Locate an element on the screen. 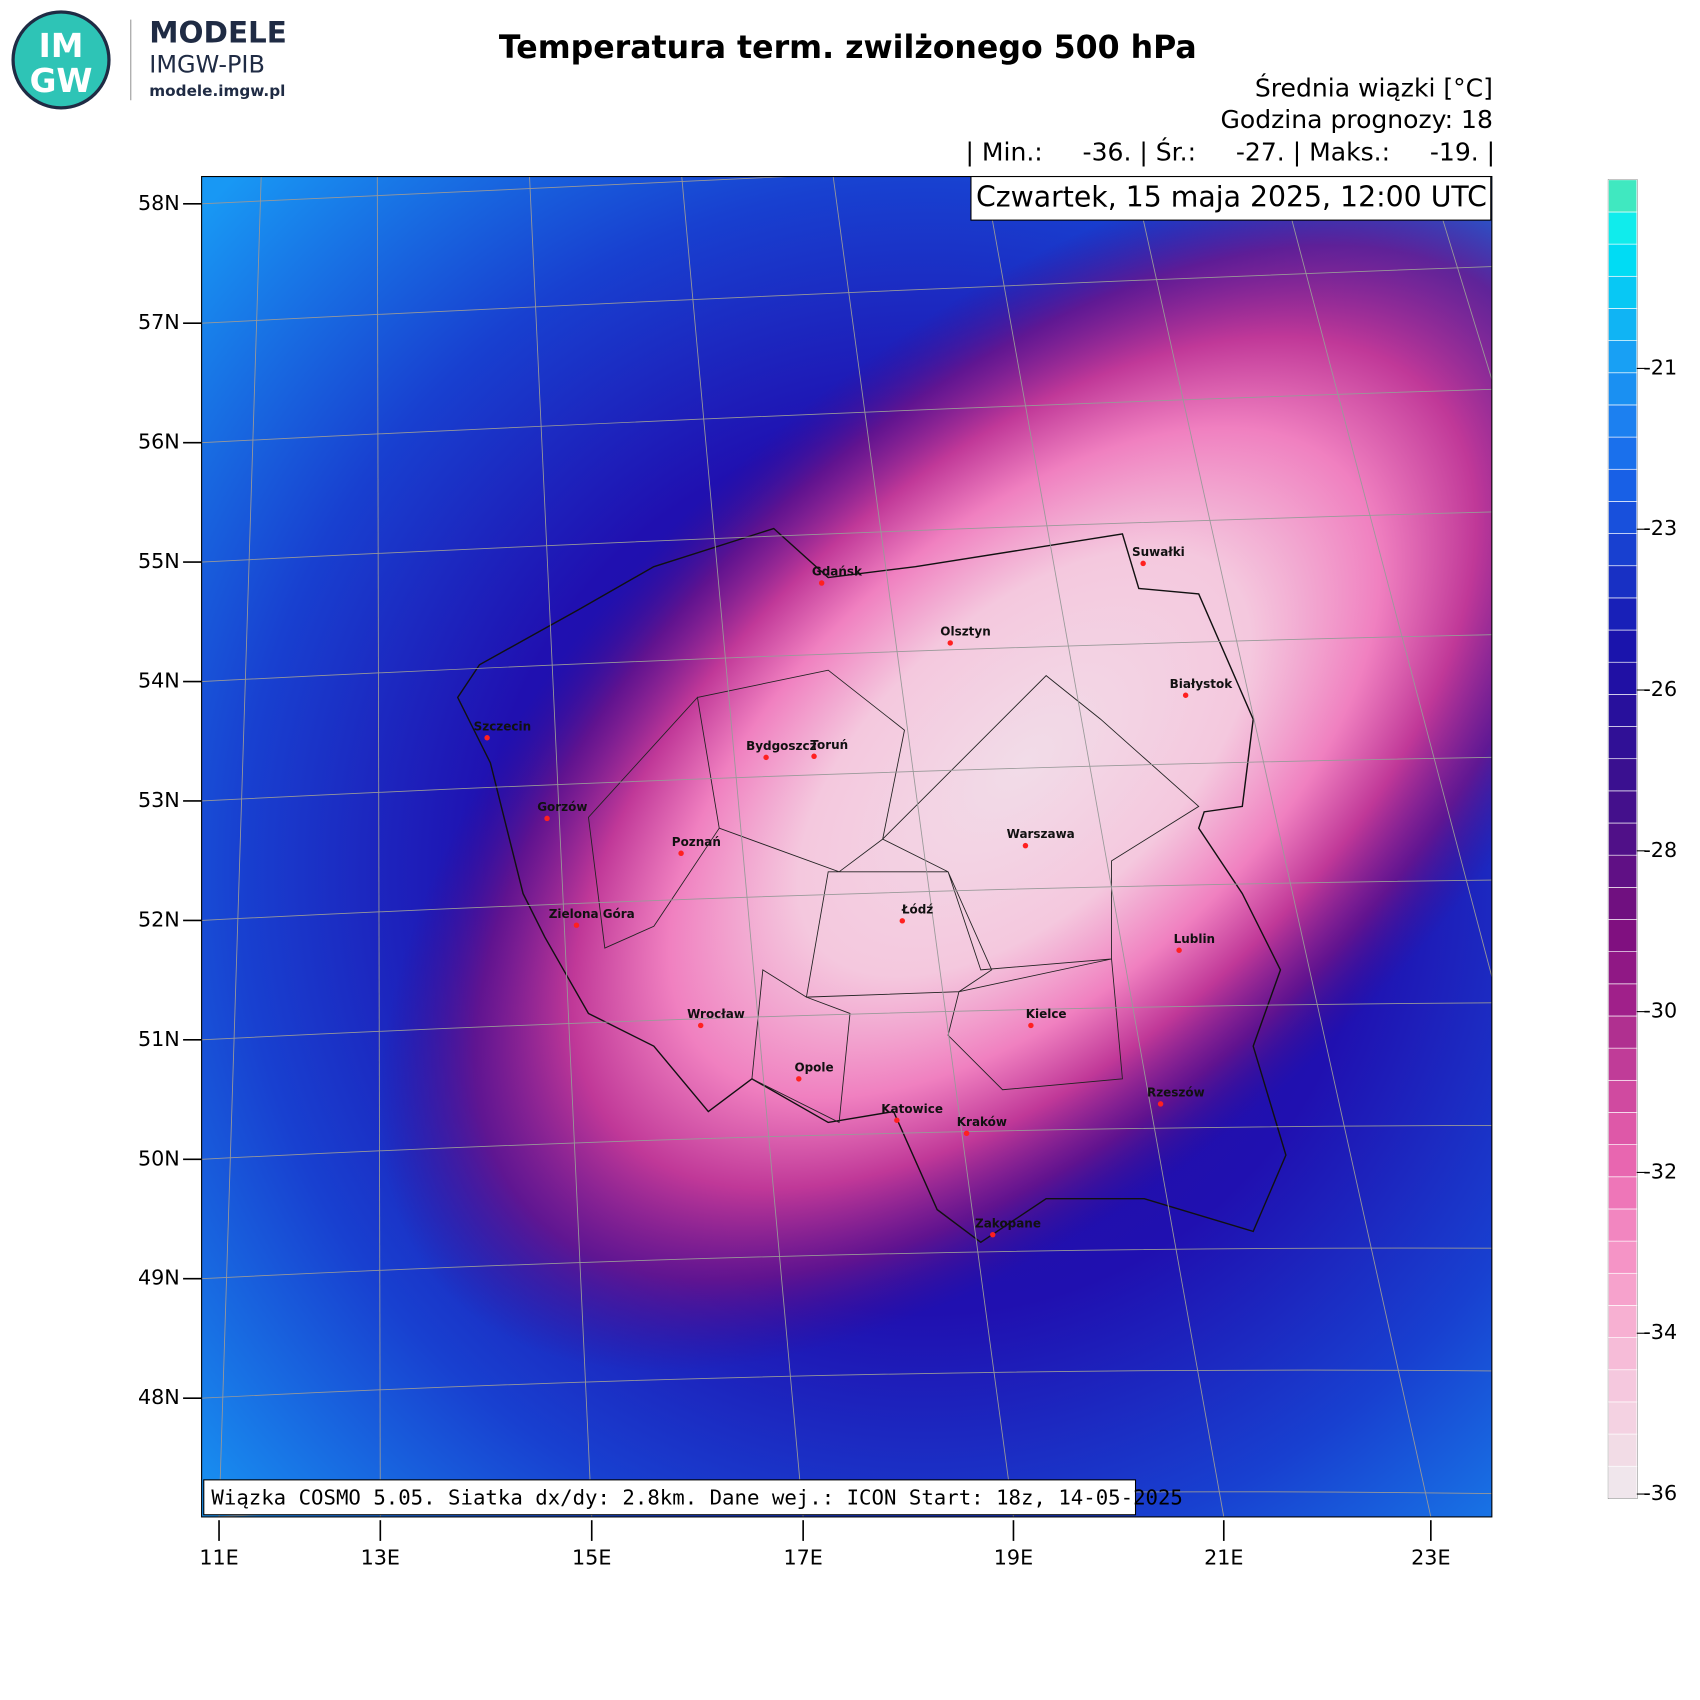 This screenshot has height=1700, width=1700. footer-box is located at coordinates (670, 1497).